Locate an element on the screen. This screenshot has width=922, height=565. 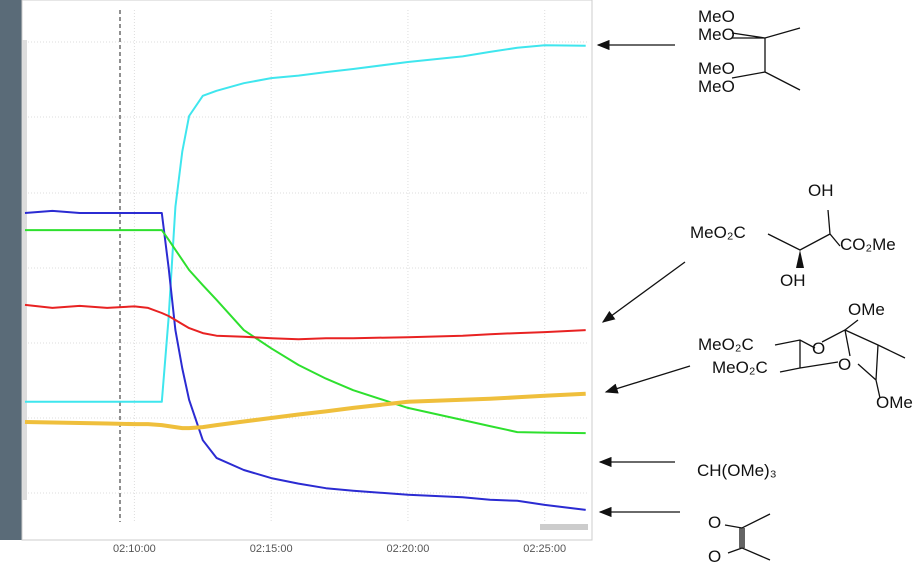
h-scrollbar is located at coordinates (564, 527).